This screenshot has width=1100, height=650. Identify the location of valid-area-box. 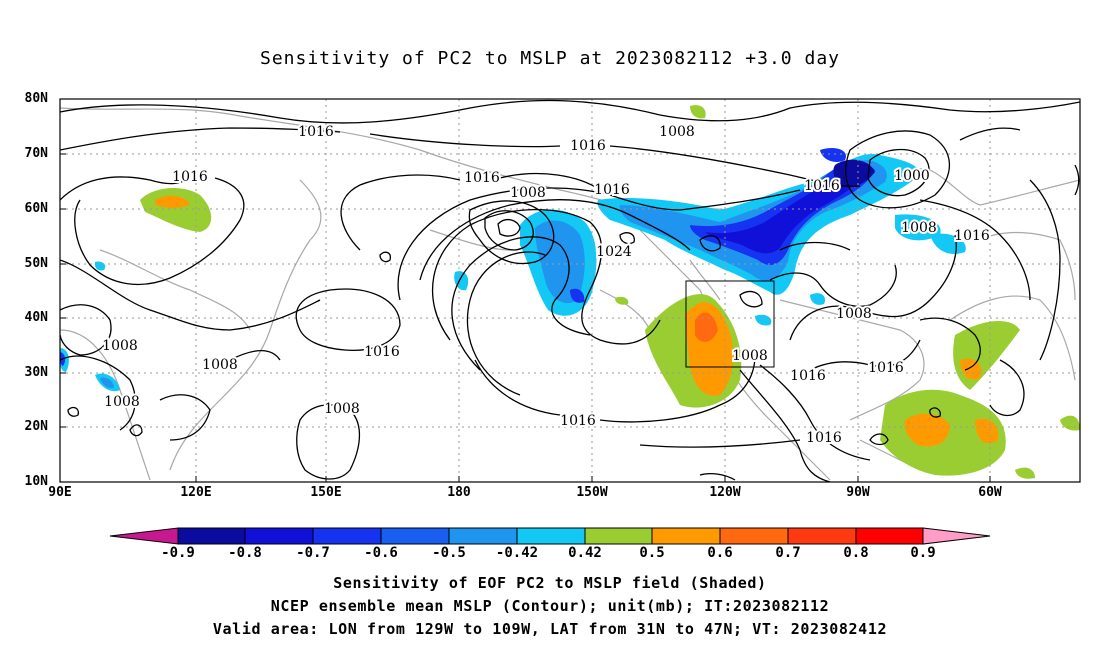
(730, 324).